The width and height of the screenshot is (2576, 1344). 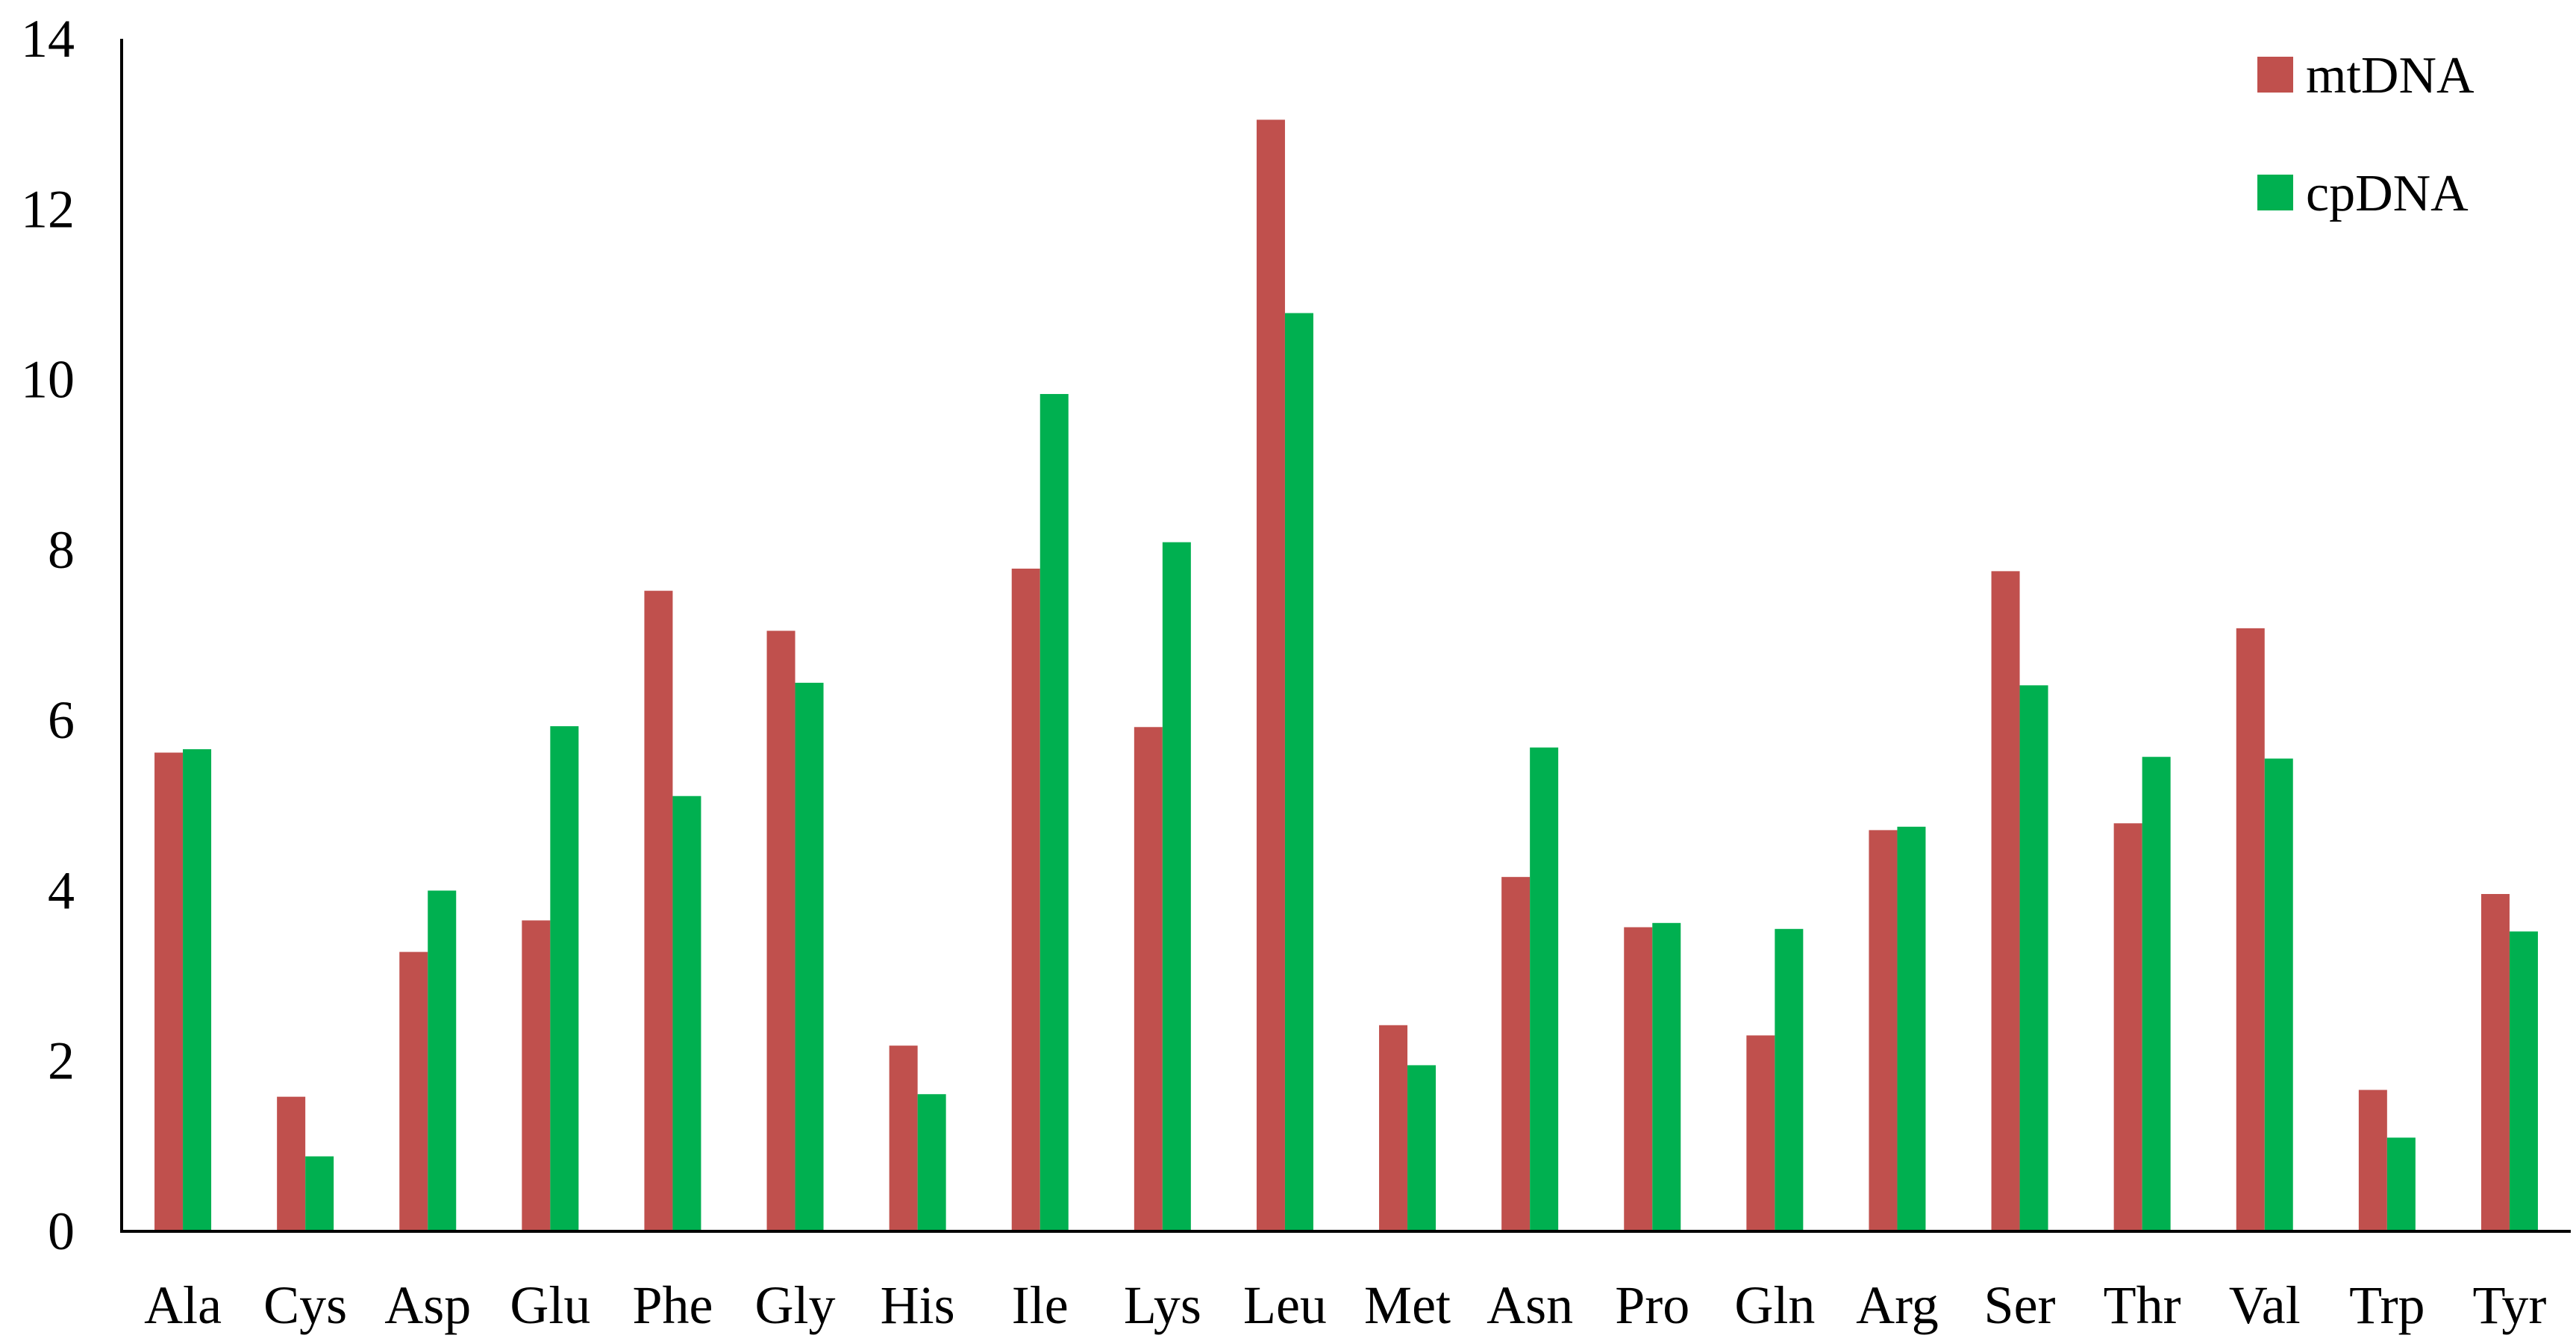 What do you see at coordinates (1760, 1133) in the screenshot?
I see `bar-mtdna-gln` at bounding box center [1760, 1133].